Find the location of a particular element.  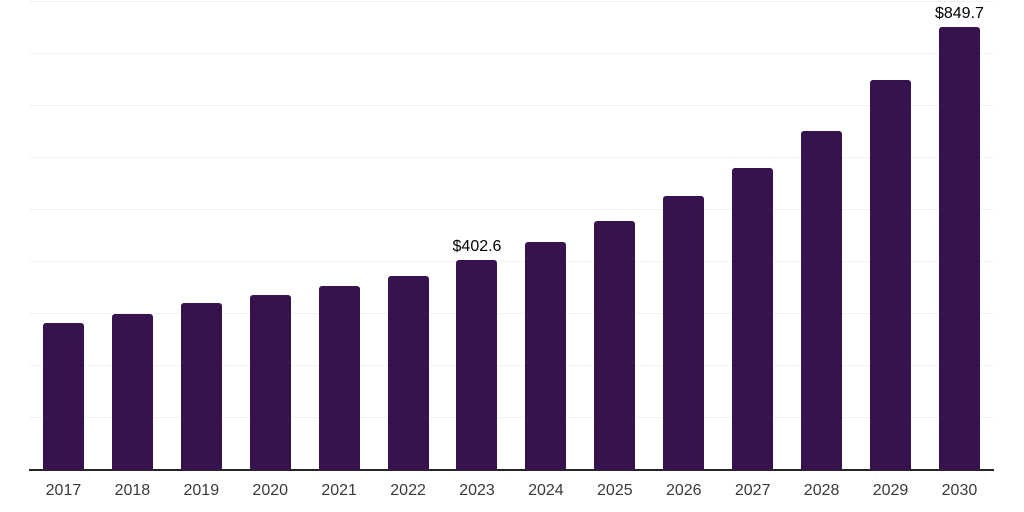

bar-slot-2029 is located at coordinates (890, 235).